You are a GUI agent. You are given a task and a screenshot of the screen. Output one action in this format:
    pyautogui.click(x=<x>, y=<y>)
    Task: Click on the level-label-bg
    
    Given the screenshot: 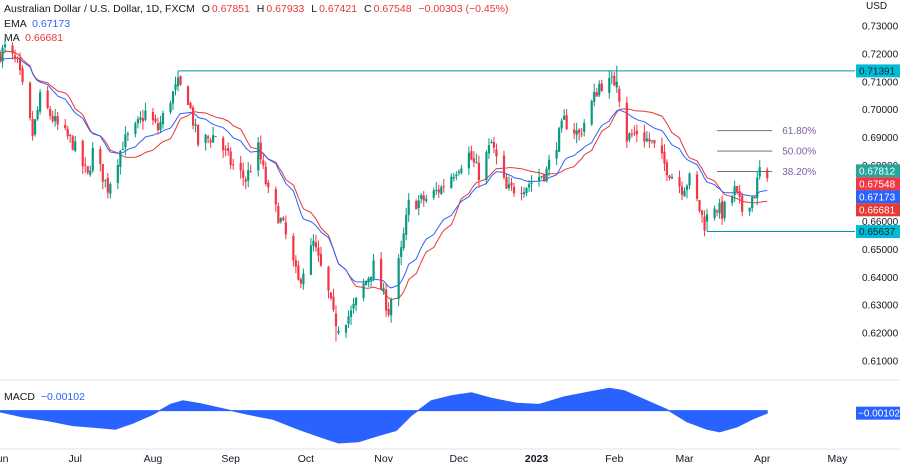 What is the action you would take?
    pyautogui.click(x=878, y=232)
    